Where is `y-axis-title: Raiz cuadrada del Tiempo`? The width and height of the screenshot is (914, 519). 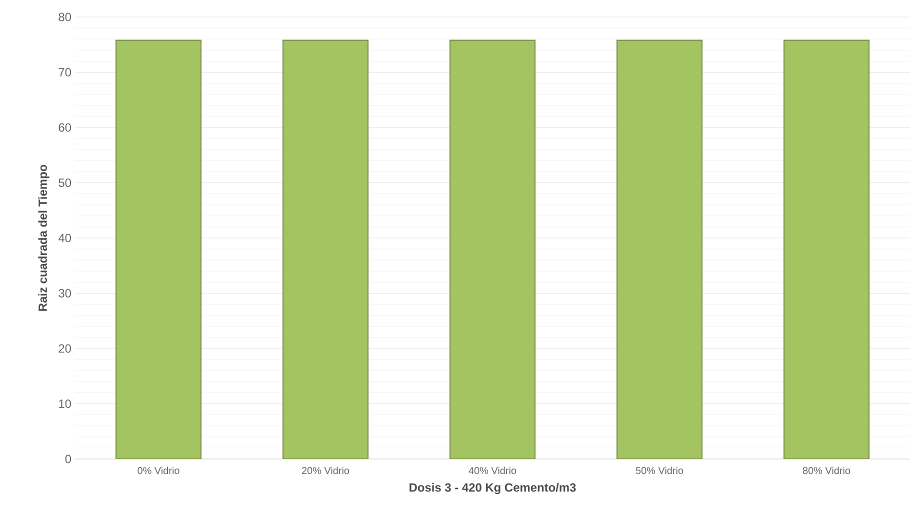 y-axis-title: Raiz cuadrada del Tiempo is located at coordinates (44, 237).